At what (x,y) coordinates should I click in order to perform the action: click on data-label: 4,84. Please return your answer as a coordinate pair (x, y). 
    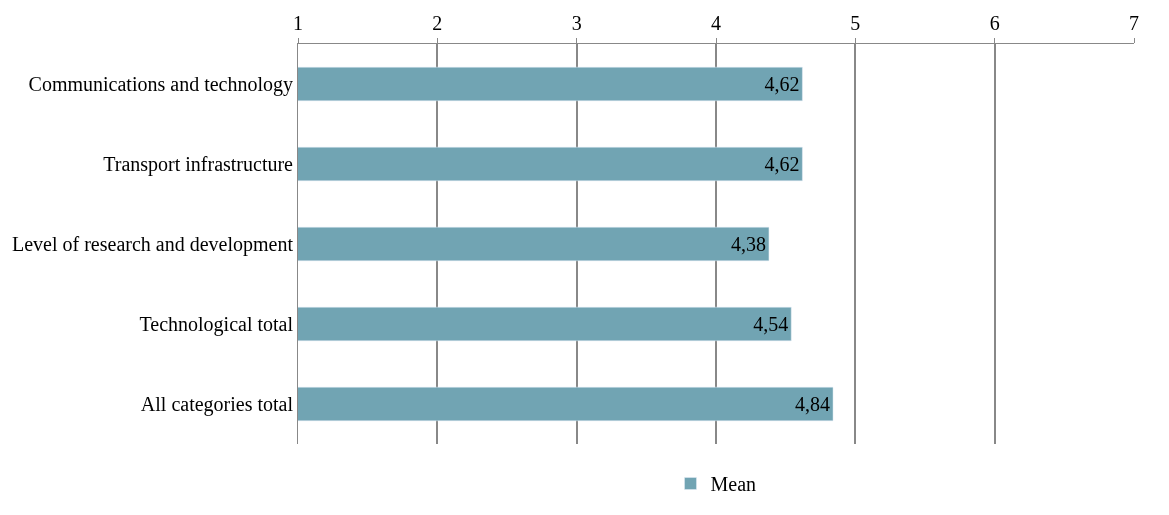
    Looking at the image, I should click on (813, 404).